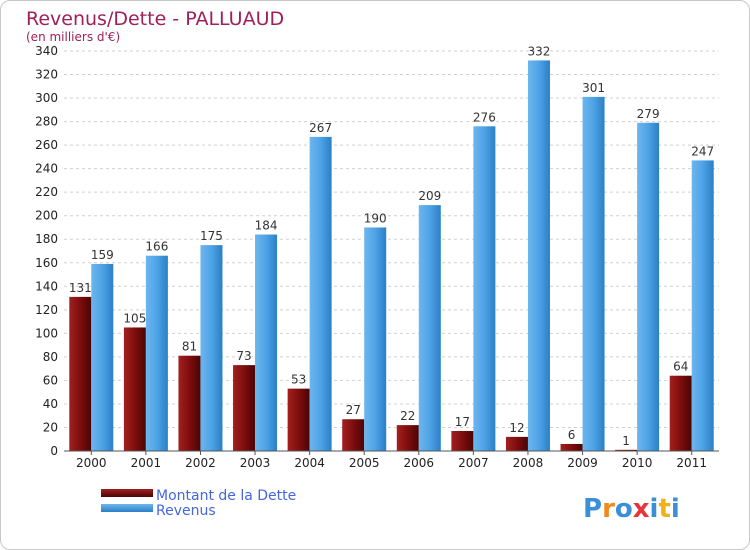 The height and width of the screenshot is (550, 750). I want to click on value-label-revenus: 279, so click(648, 114).